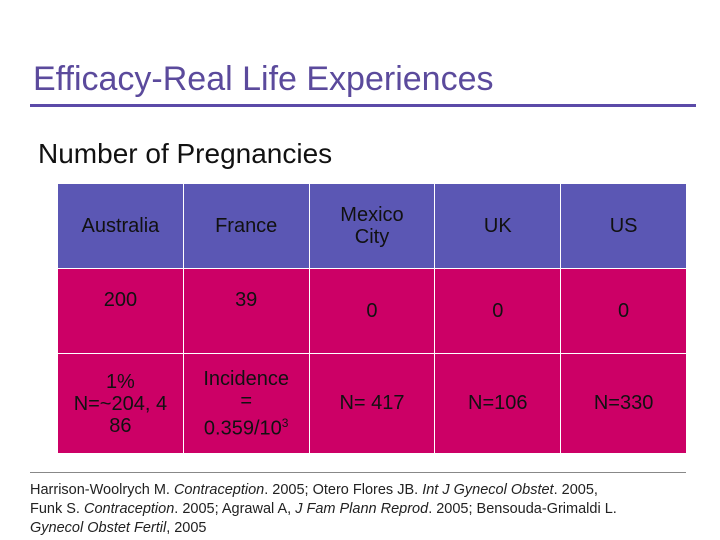 This screenshot has height=540, width=720. I want to click on header-australia: Australia, so click(120, 226).